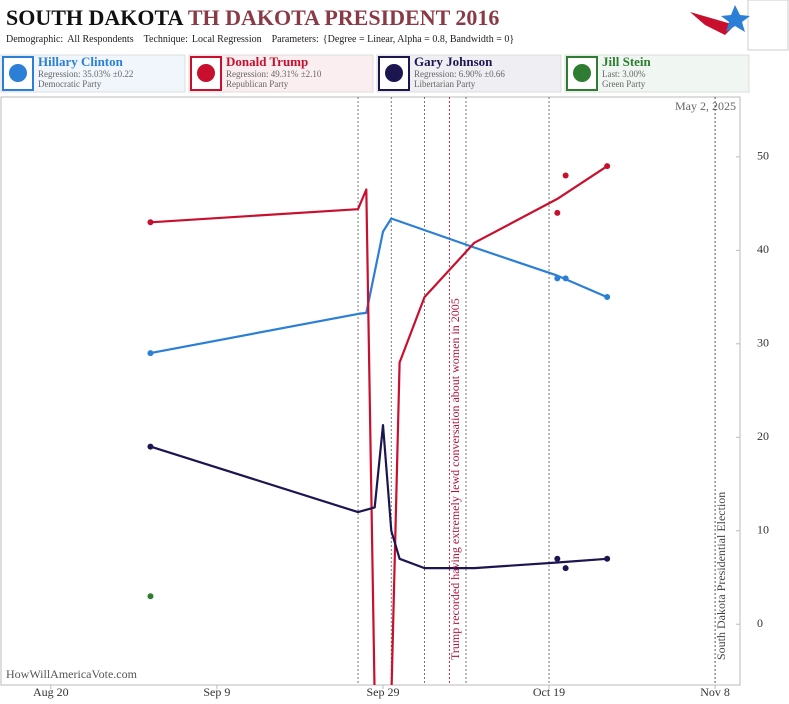  I want to click on subtitle-label: Demographic:, so click(34, 39).